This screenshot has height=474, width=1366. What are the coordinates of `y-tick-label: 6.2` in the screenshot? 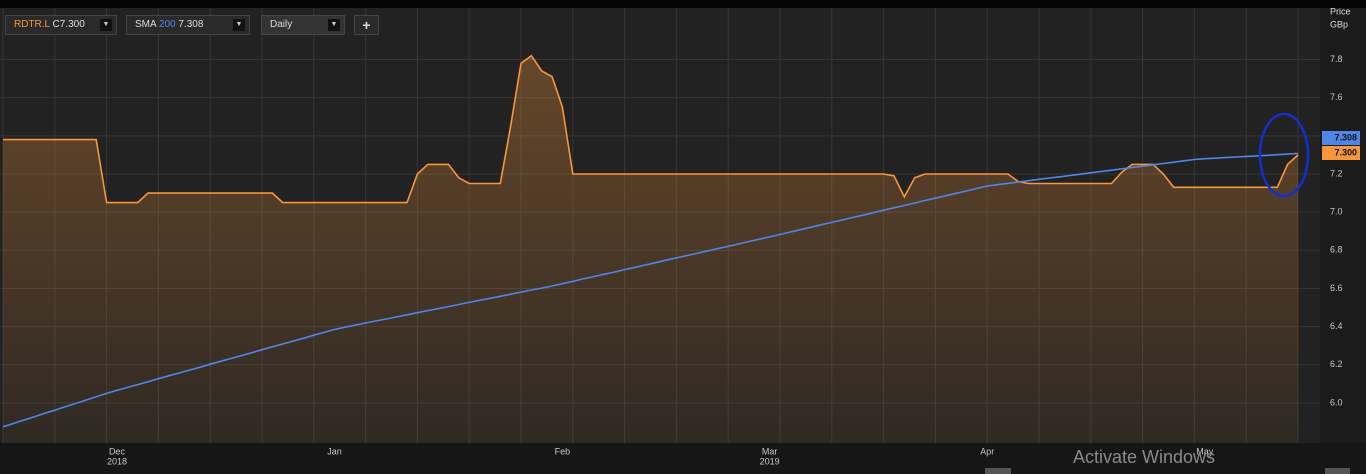 It's located at (1336, 364).